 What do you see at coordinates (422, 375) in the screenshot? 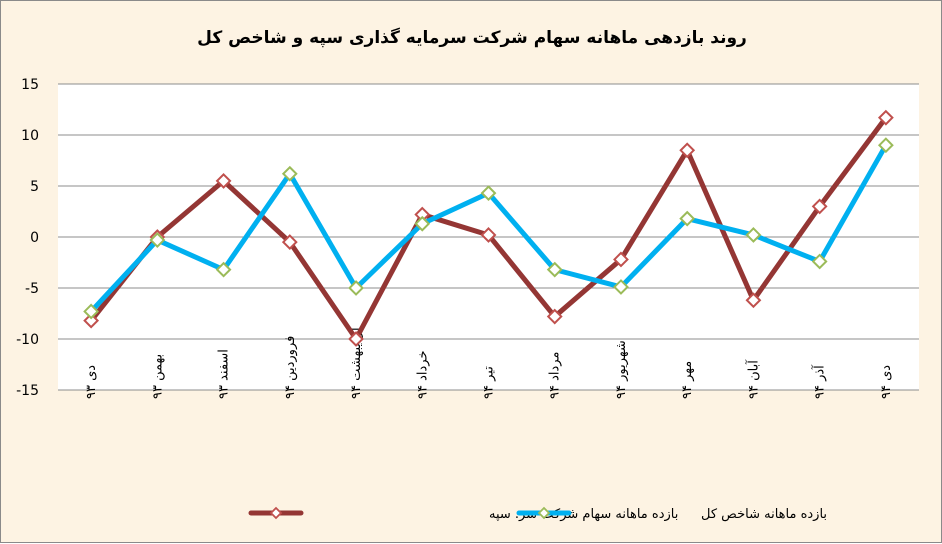
I see `x-tick-label: خرداد ۹۴` at bounding box center [422, 375].